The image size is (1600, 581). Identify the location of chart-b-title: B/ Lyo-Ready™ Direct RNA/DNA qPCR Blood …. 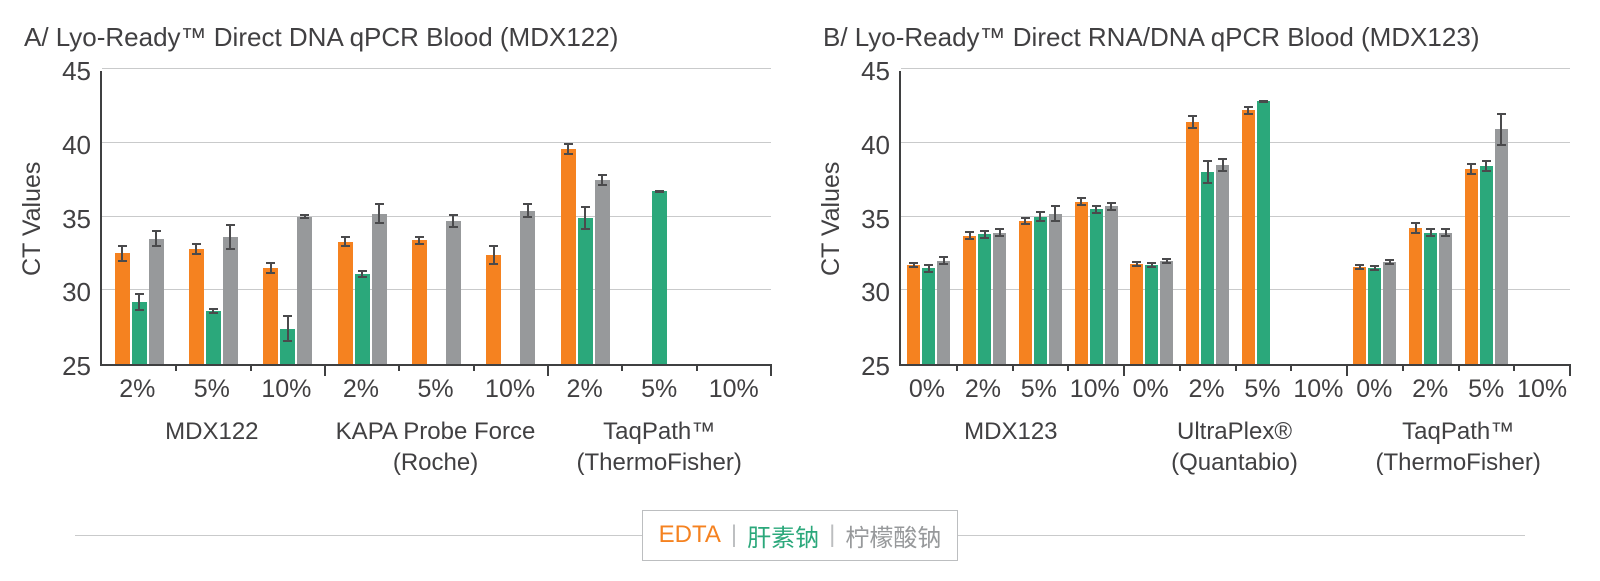
(1151, 37).